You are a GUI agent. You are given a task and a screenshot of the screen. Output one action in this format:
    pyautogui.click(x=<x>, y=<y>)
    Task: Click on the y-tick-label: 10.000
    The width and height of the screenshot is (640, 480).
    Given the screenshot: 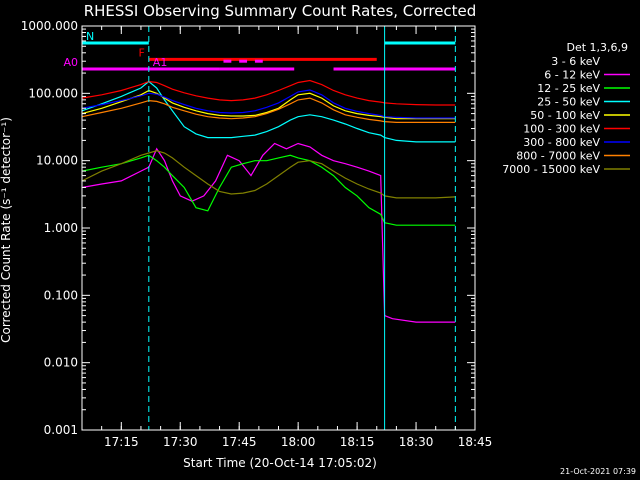 What is the action you would take?
    pyautogui.click(x=57, y=161)
    